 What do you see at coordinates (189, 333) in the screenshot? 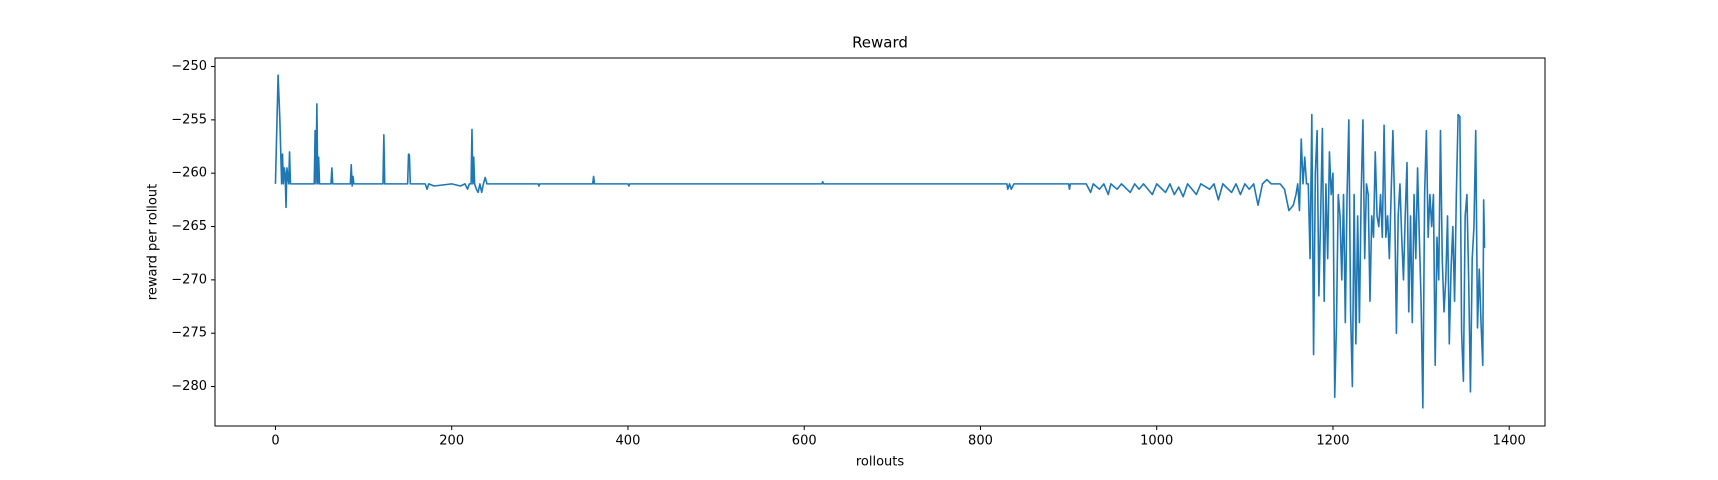
I see `y-tick-label: −275` at bounding box center [189, 333].